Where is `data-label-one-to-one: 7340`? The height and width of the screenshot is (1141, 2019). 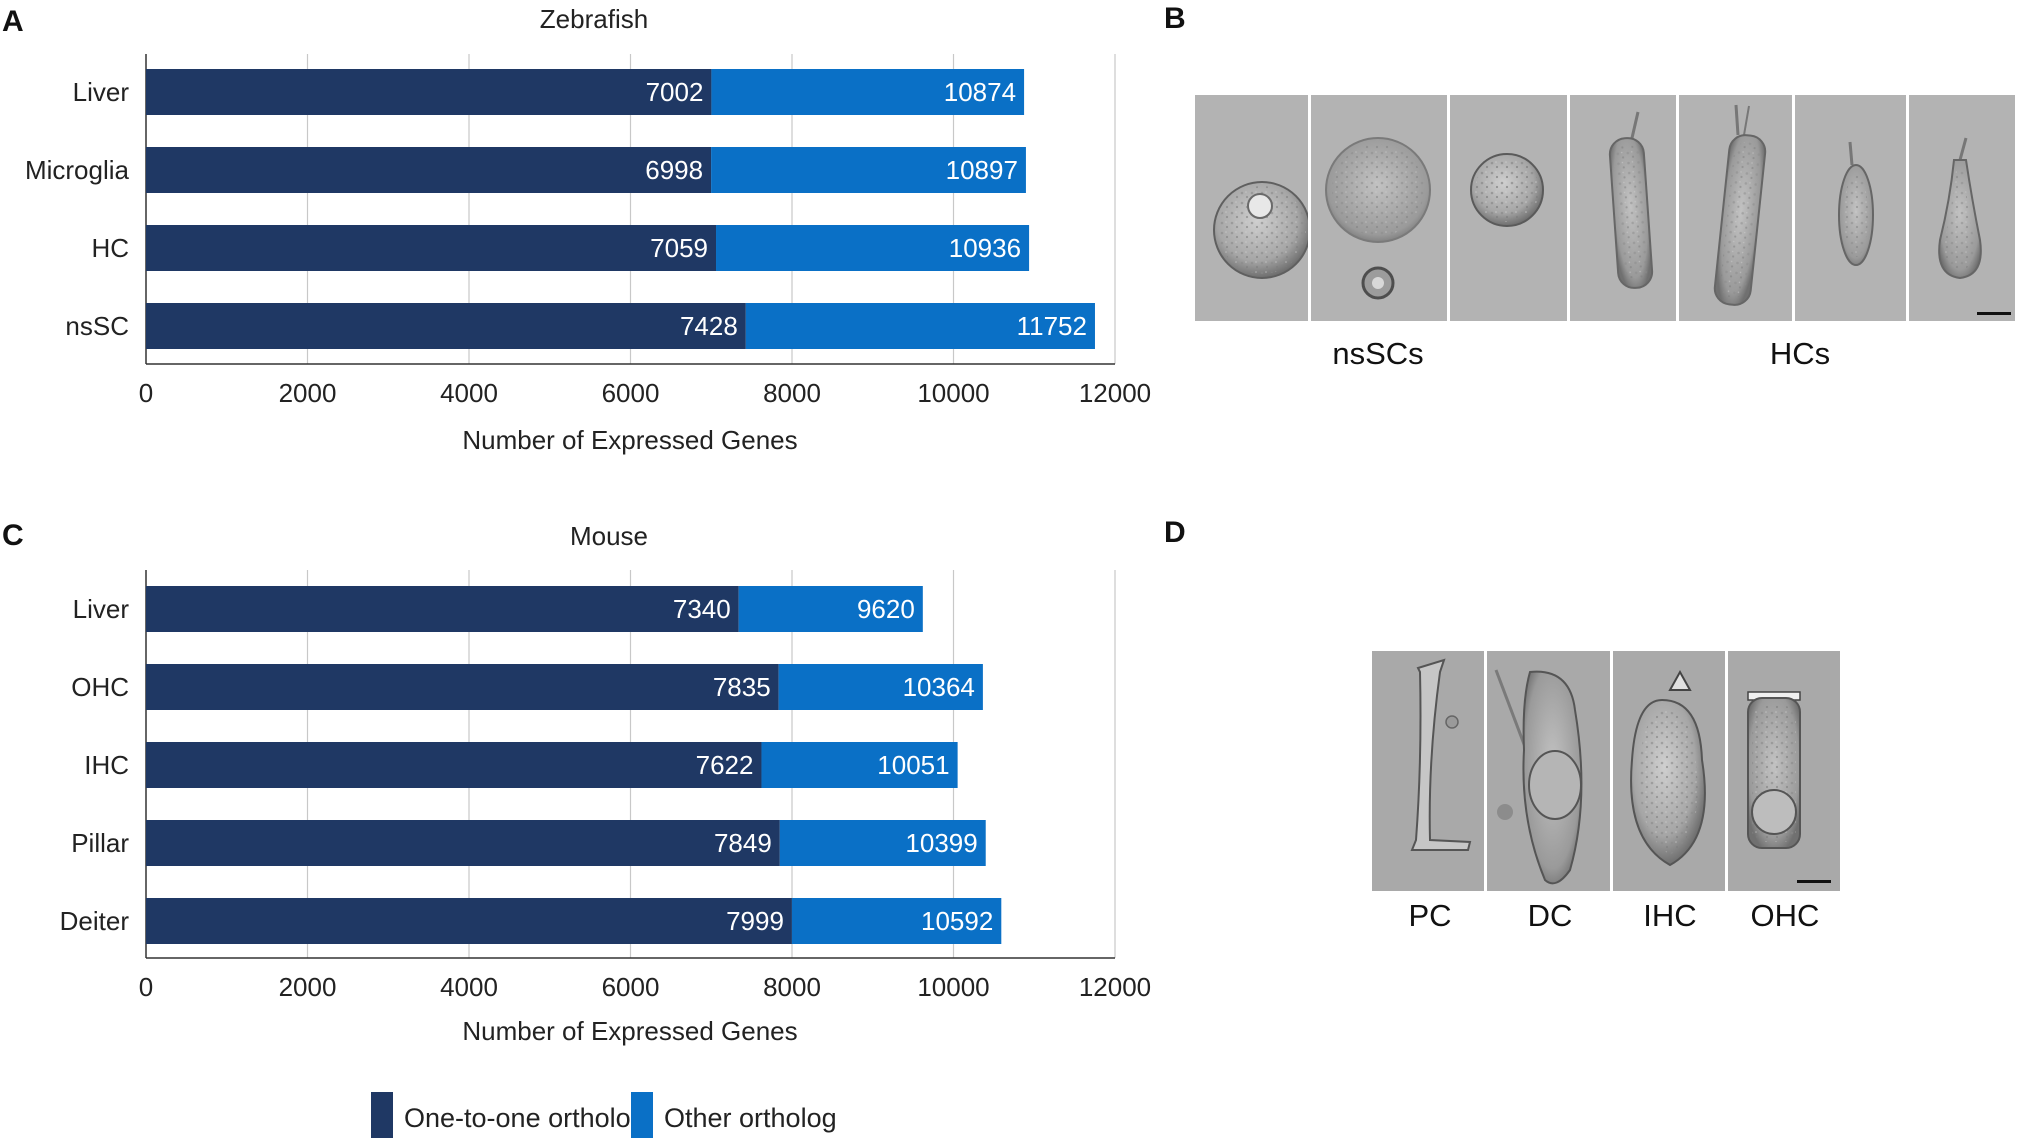
data-label-one-to-one: 7340 is located at coordinates (702, 609).